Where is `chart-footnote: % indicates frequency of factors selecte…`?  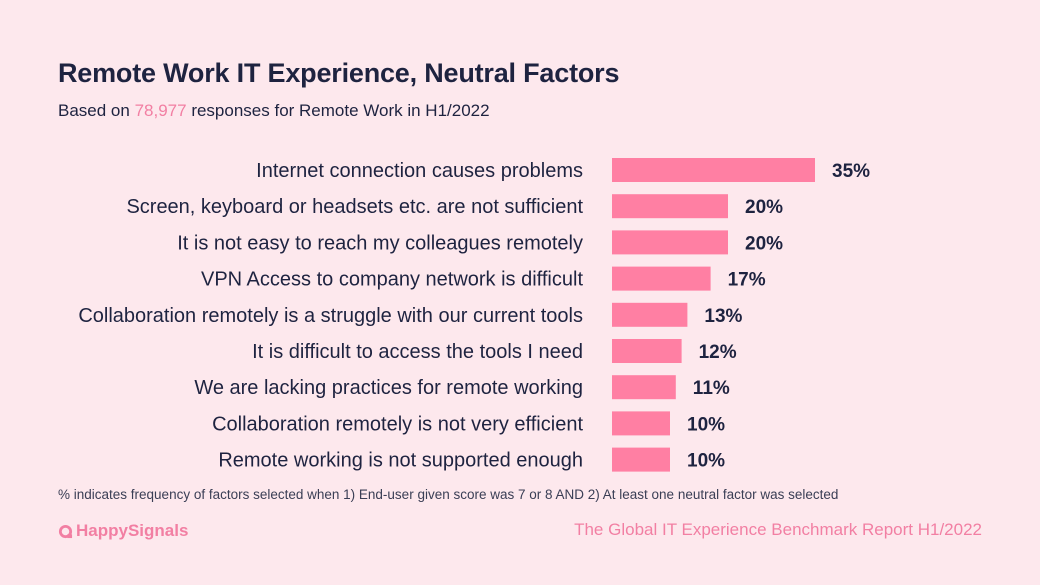
chart-footnote: % indicates frequency of factors selecte… is located at coordinates (448, 494).